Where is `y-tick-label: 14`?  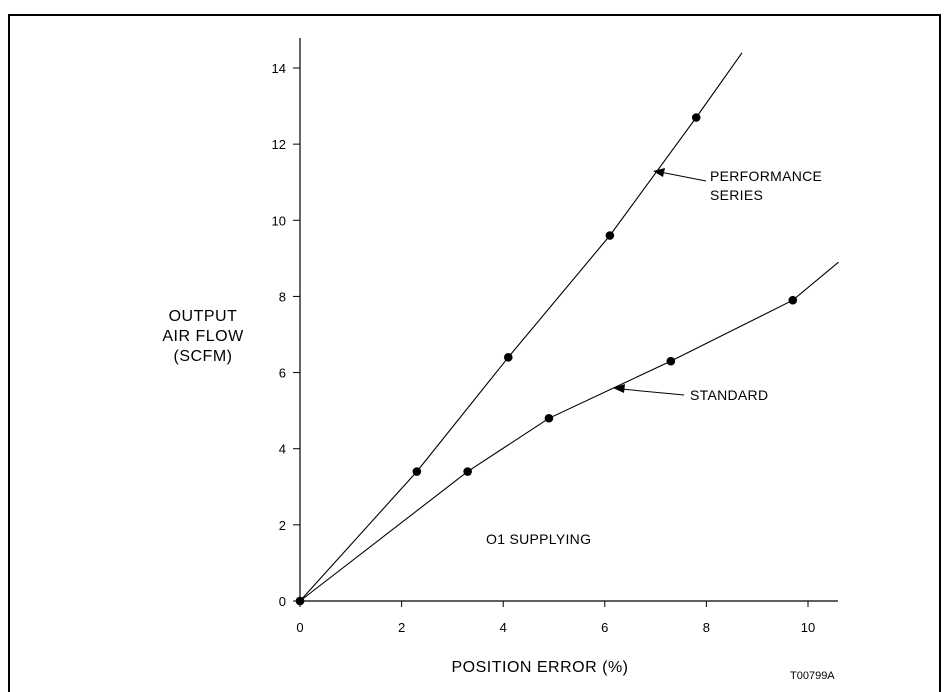 y-tick-label: 14 is located at coordinates (279, 68).